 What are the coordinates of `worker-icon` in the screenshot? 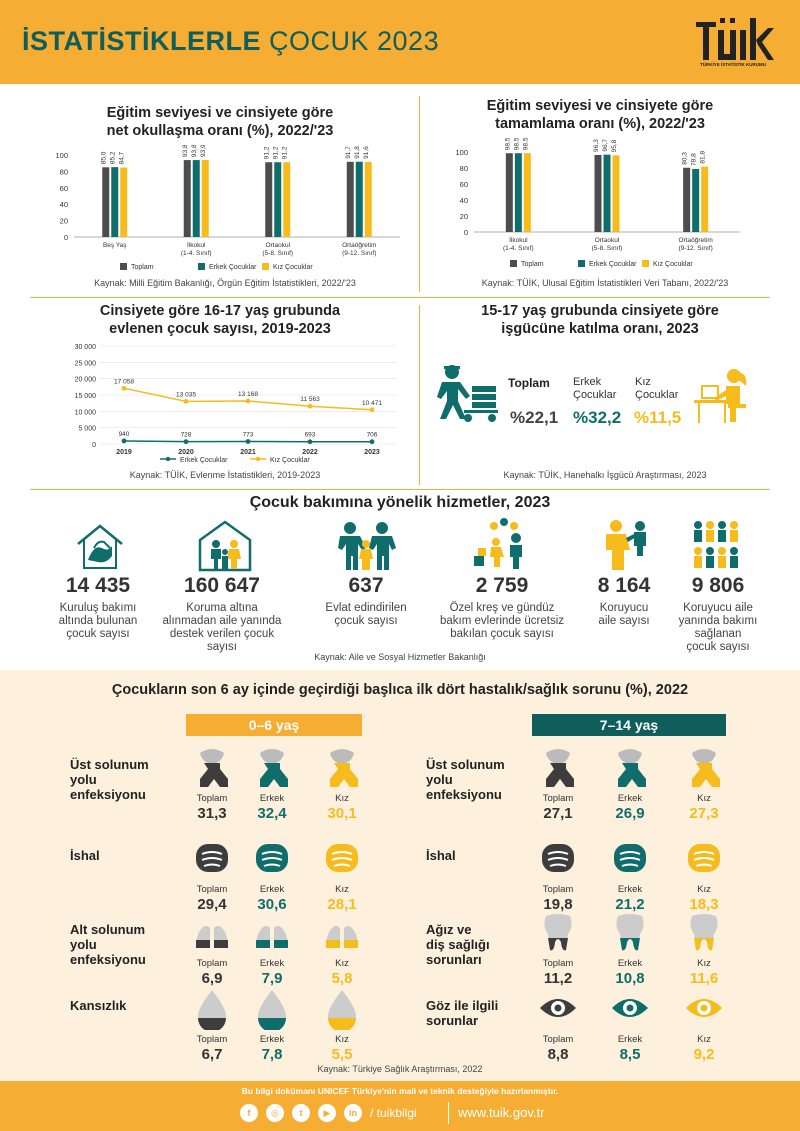 It's located at (467, 393).